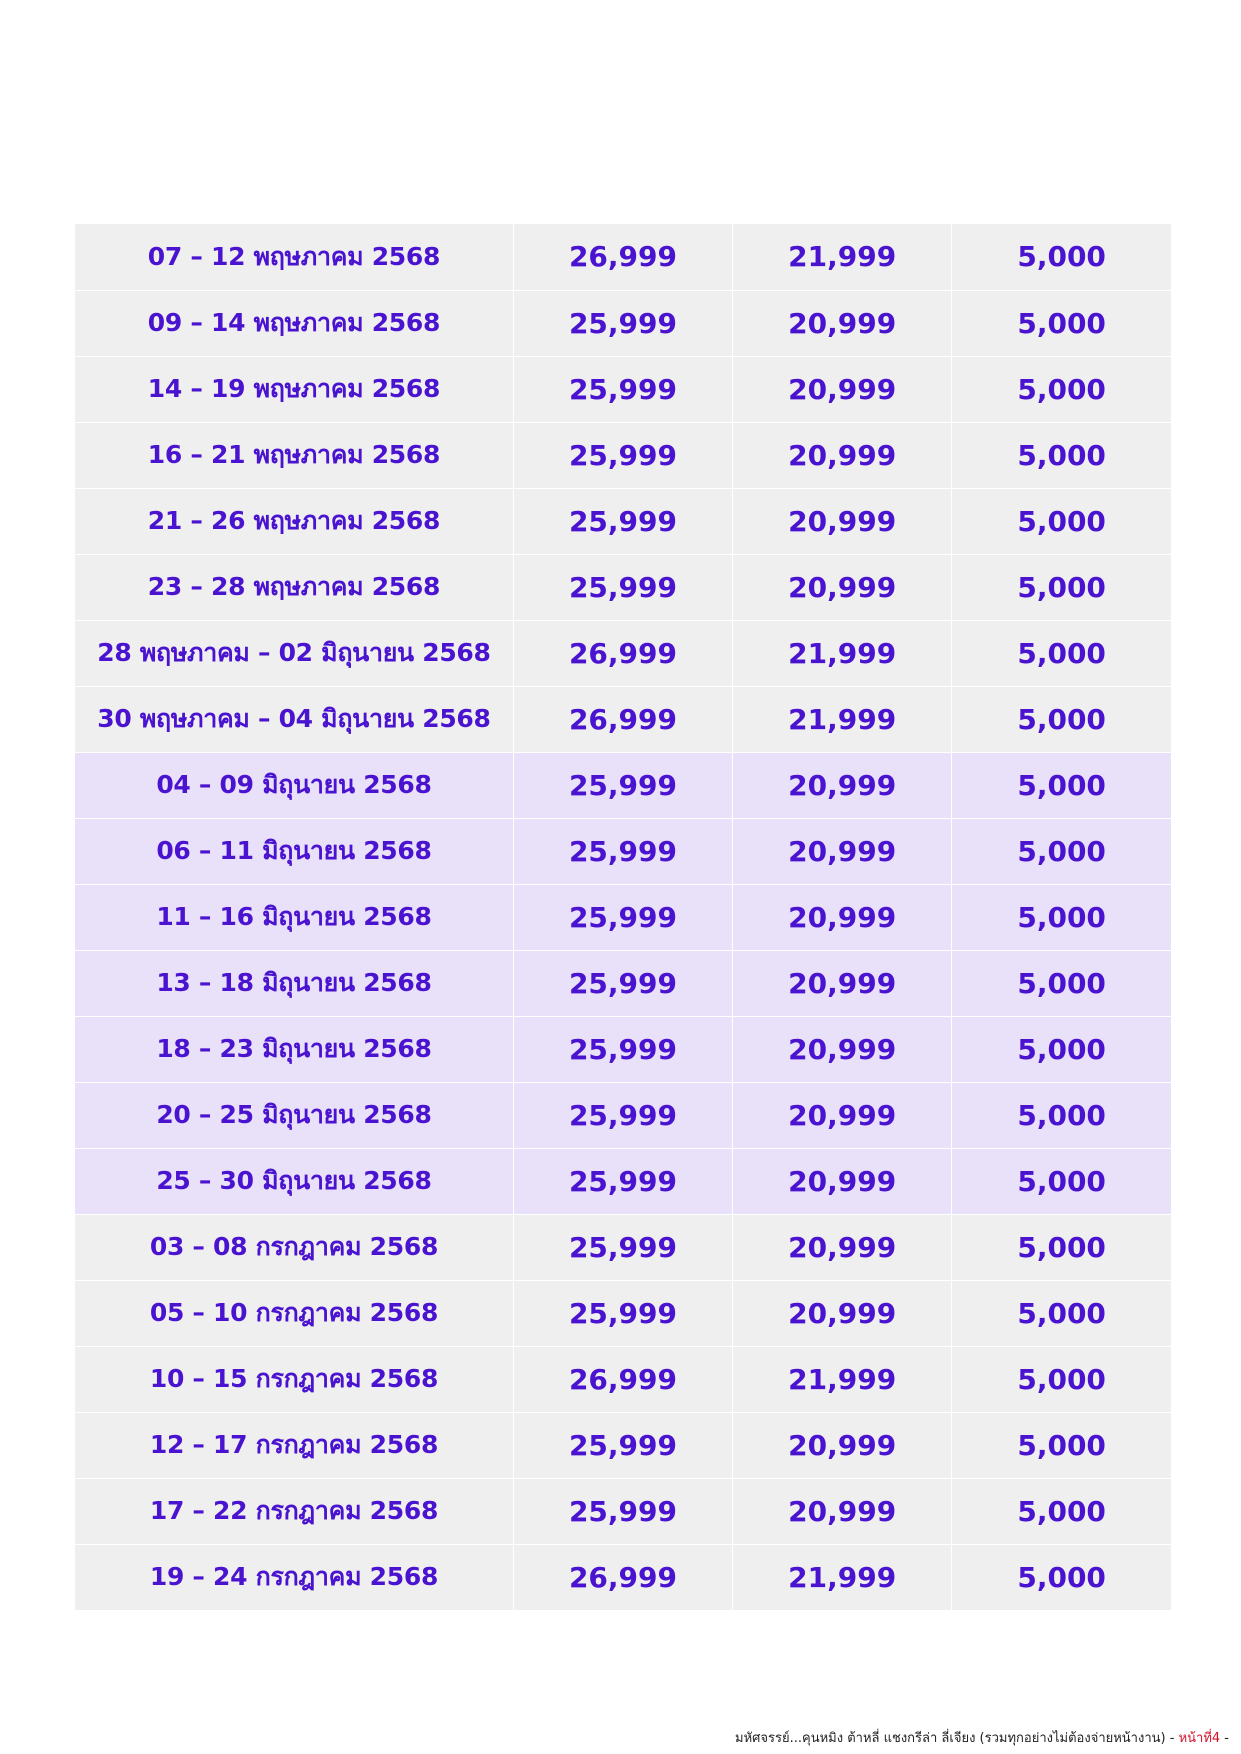  Describe the element at coordinates (294, 983) in the screenshot. I see `date-cell: 13 – 18 มิถุนายน 2568` at that location.